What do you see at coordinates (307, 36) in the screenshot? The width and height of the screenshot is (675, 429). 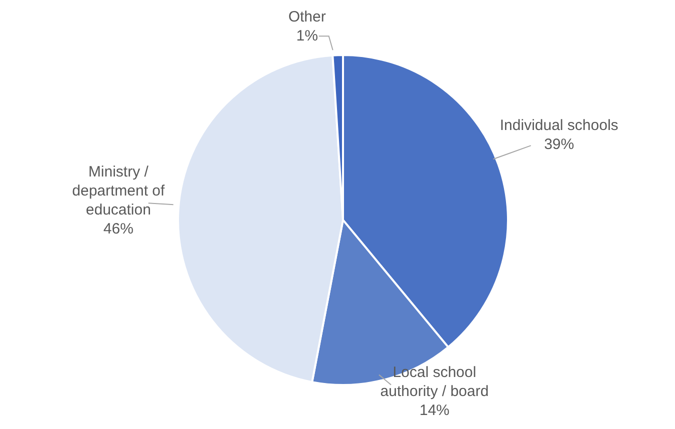 I see `data-label: 1%` at bounding box center [307, 36].